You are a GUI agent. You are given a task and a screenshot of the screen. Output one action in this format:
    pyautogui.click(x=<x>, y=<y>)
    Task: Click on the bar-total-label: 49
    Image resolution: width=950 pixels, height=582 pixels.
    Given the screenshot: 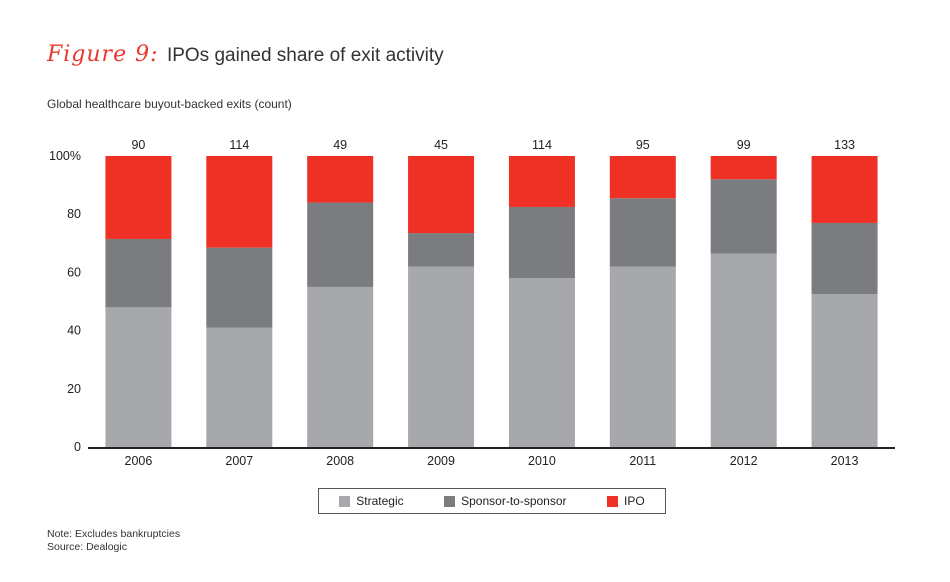 What is the action you would take?
    pyautogui.click(x=340, y=145)
    